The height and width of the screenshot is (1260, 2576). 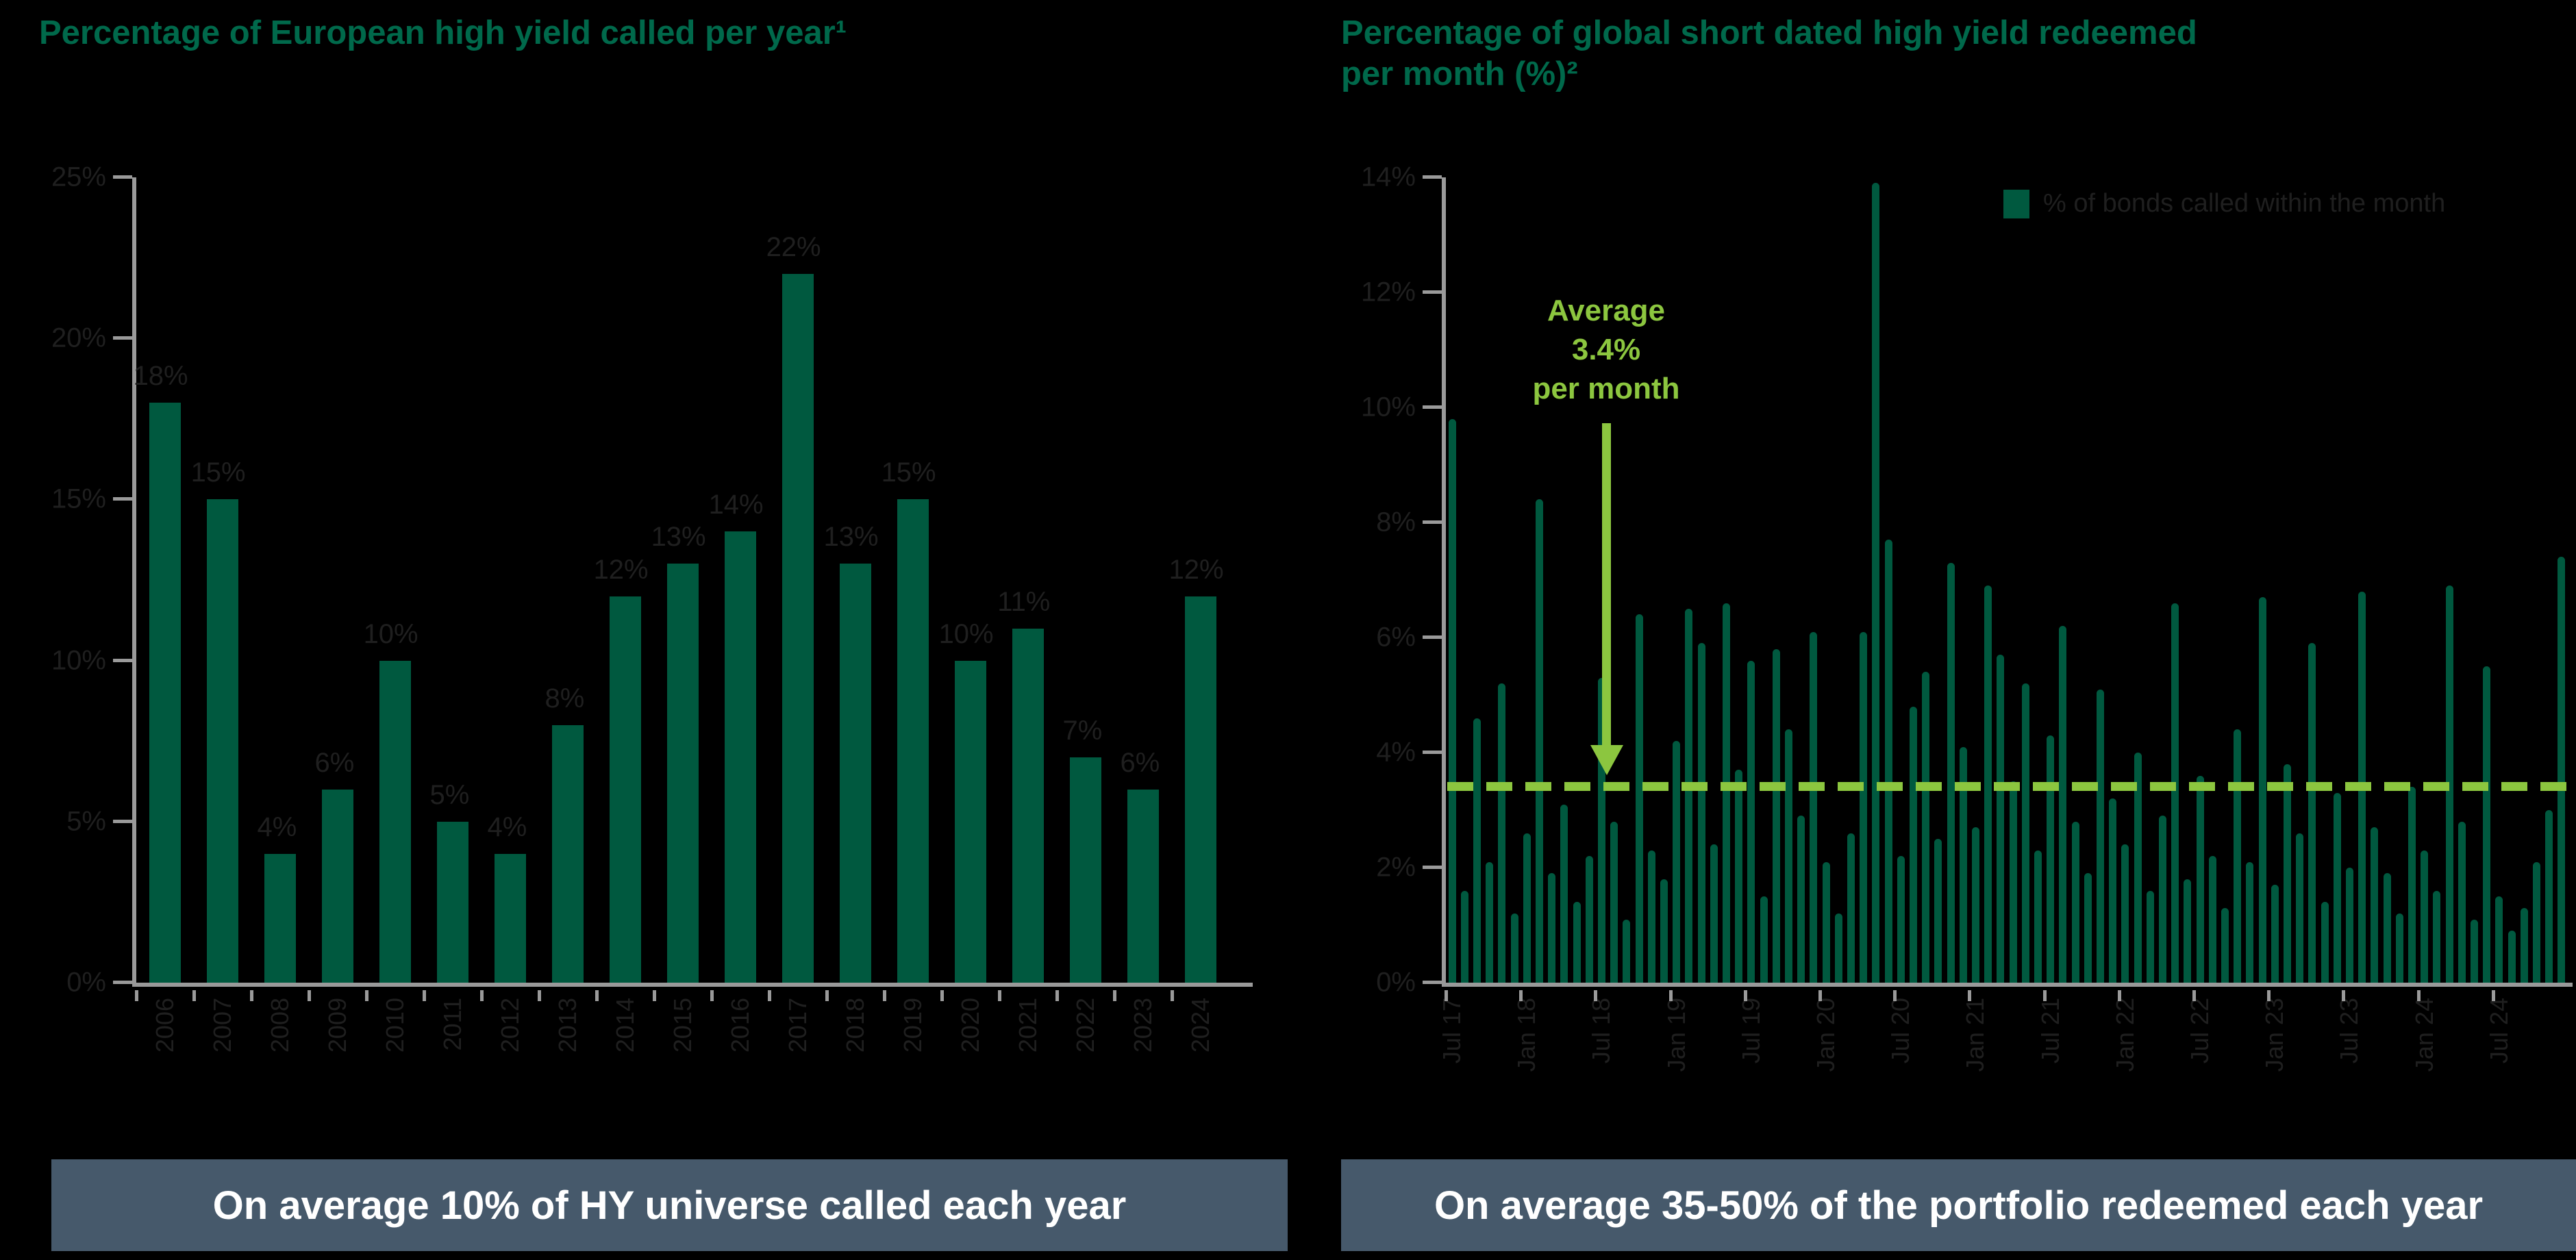 What do you see at coordinates (449, 794) in the screenshot?
I see `bar-value-label: 5%` at bounding box center [449, 794].